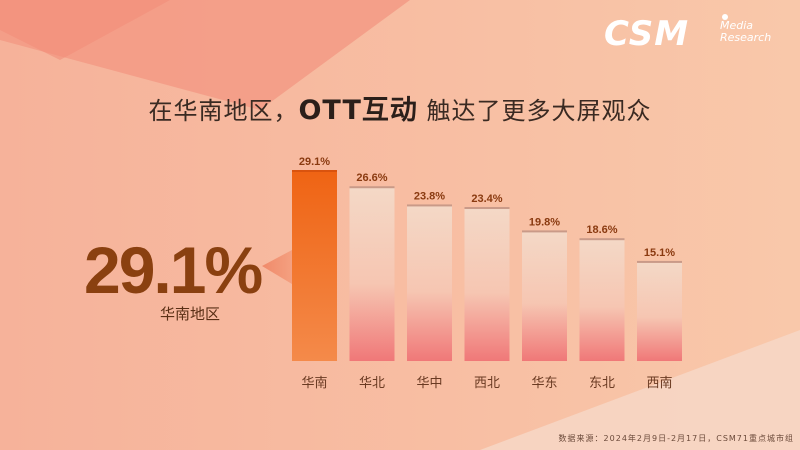  Describe the element at coordinates (486, 199) in the screenshot. I see `value-label: 23.4%` at that location.